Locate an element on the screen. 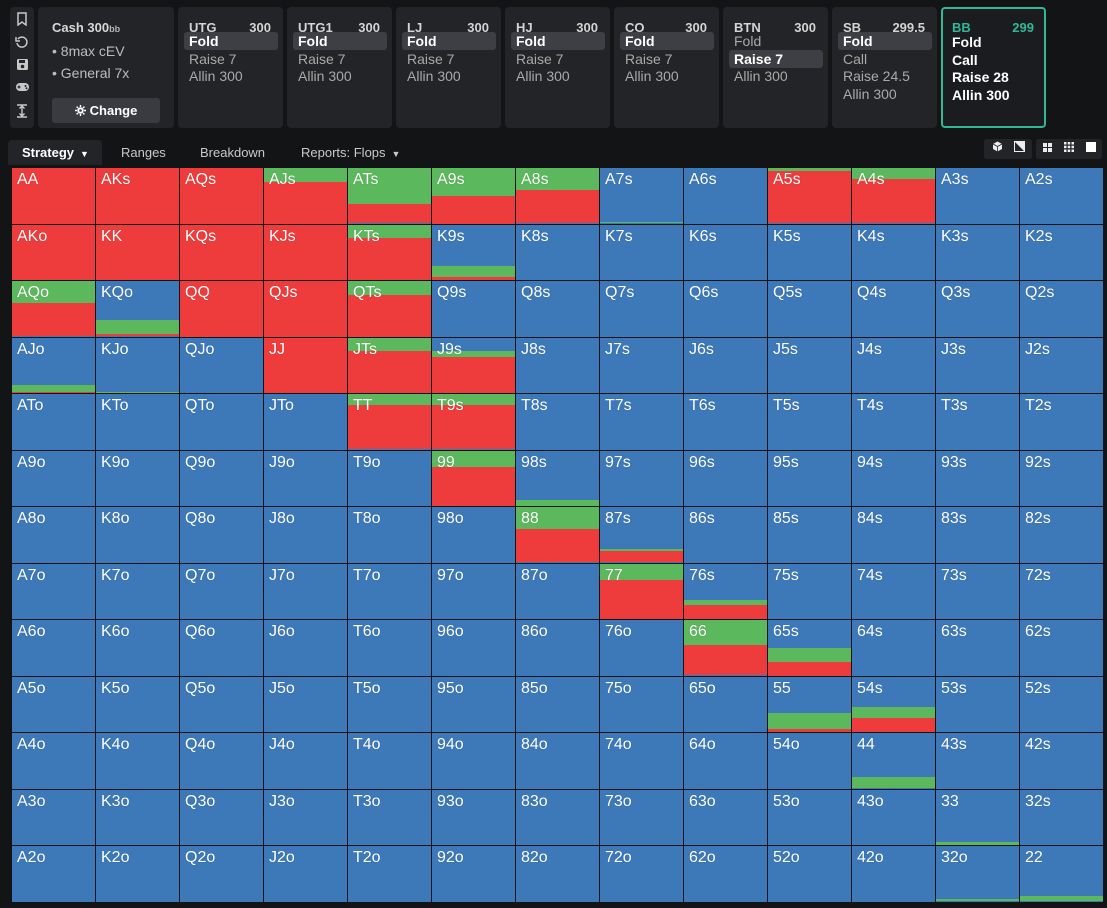 The height and width of the screenshot is (908, 1107). change-button: Change is located at coordinates (106, 110).